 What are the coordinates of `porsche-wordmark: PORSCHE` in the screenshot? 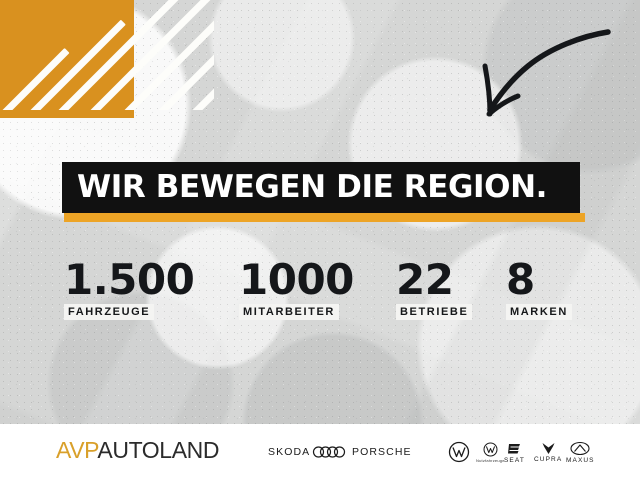 It's located at (382, 452).